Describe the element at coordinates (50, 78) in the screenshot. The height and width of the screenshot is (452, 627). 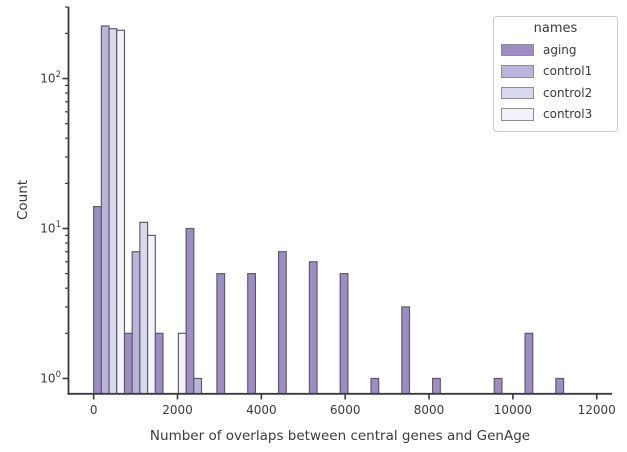
I see `y-tick-label-100: 10²` at that location.